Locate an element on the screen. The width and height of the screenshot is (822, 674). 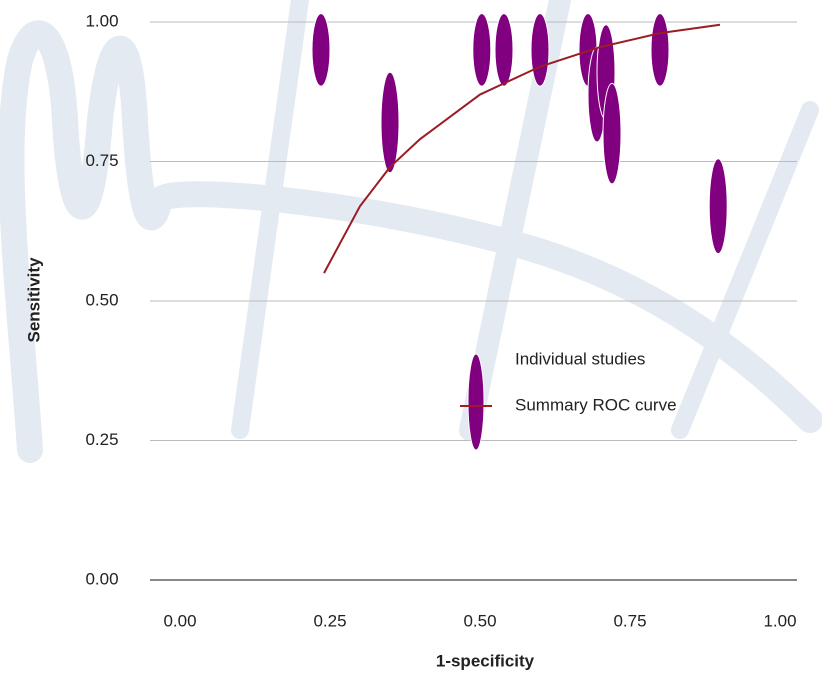
legend-marker is located at coordinates (476, 402).